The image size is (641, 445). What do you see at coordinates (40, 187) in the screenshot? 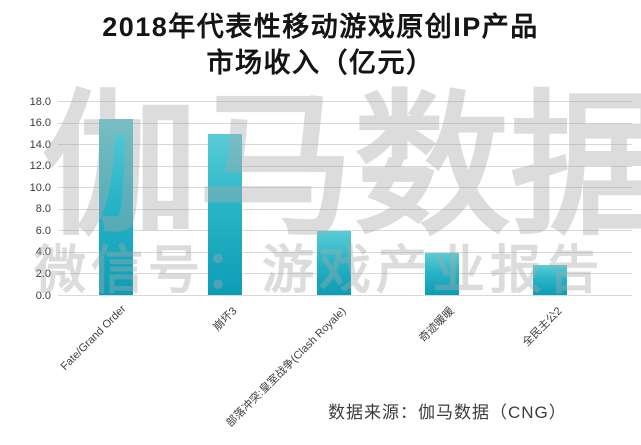
I see `y-axis-tick-label: 10.0` at bounding box center [40, 187].